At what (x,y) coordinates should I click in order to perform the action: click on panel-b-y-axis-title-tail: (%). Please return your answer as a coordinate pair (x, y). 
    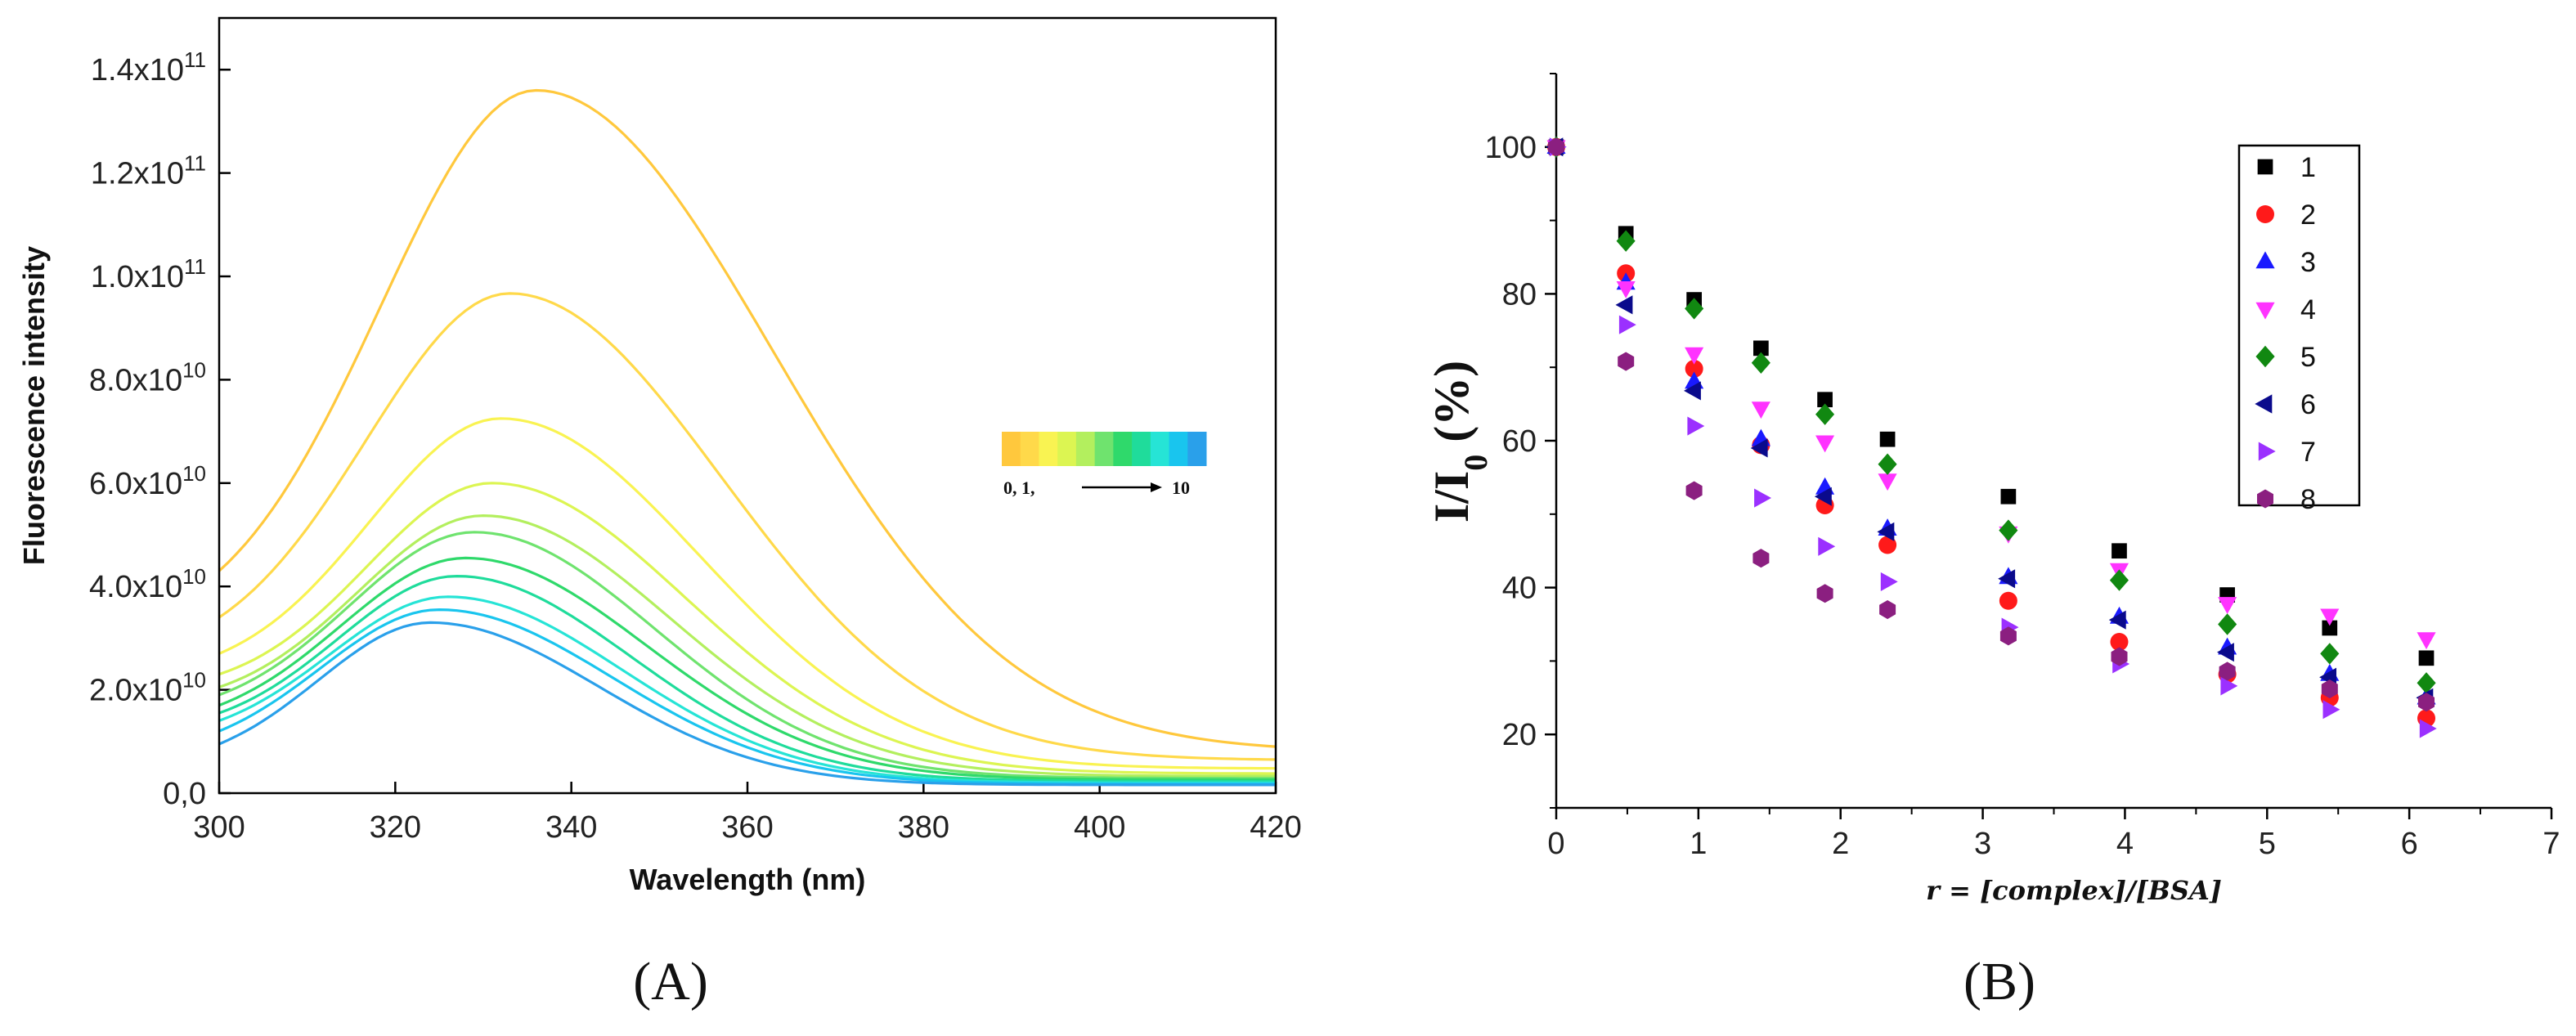
    Looking at the image, I should click on (1452, 408).